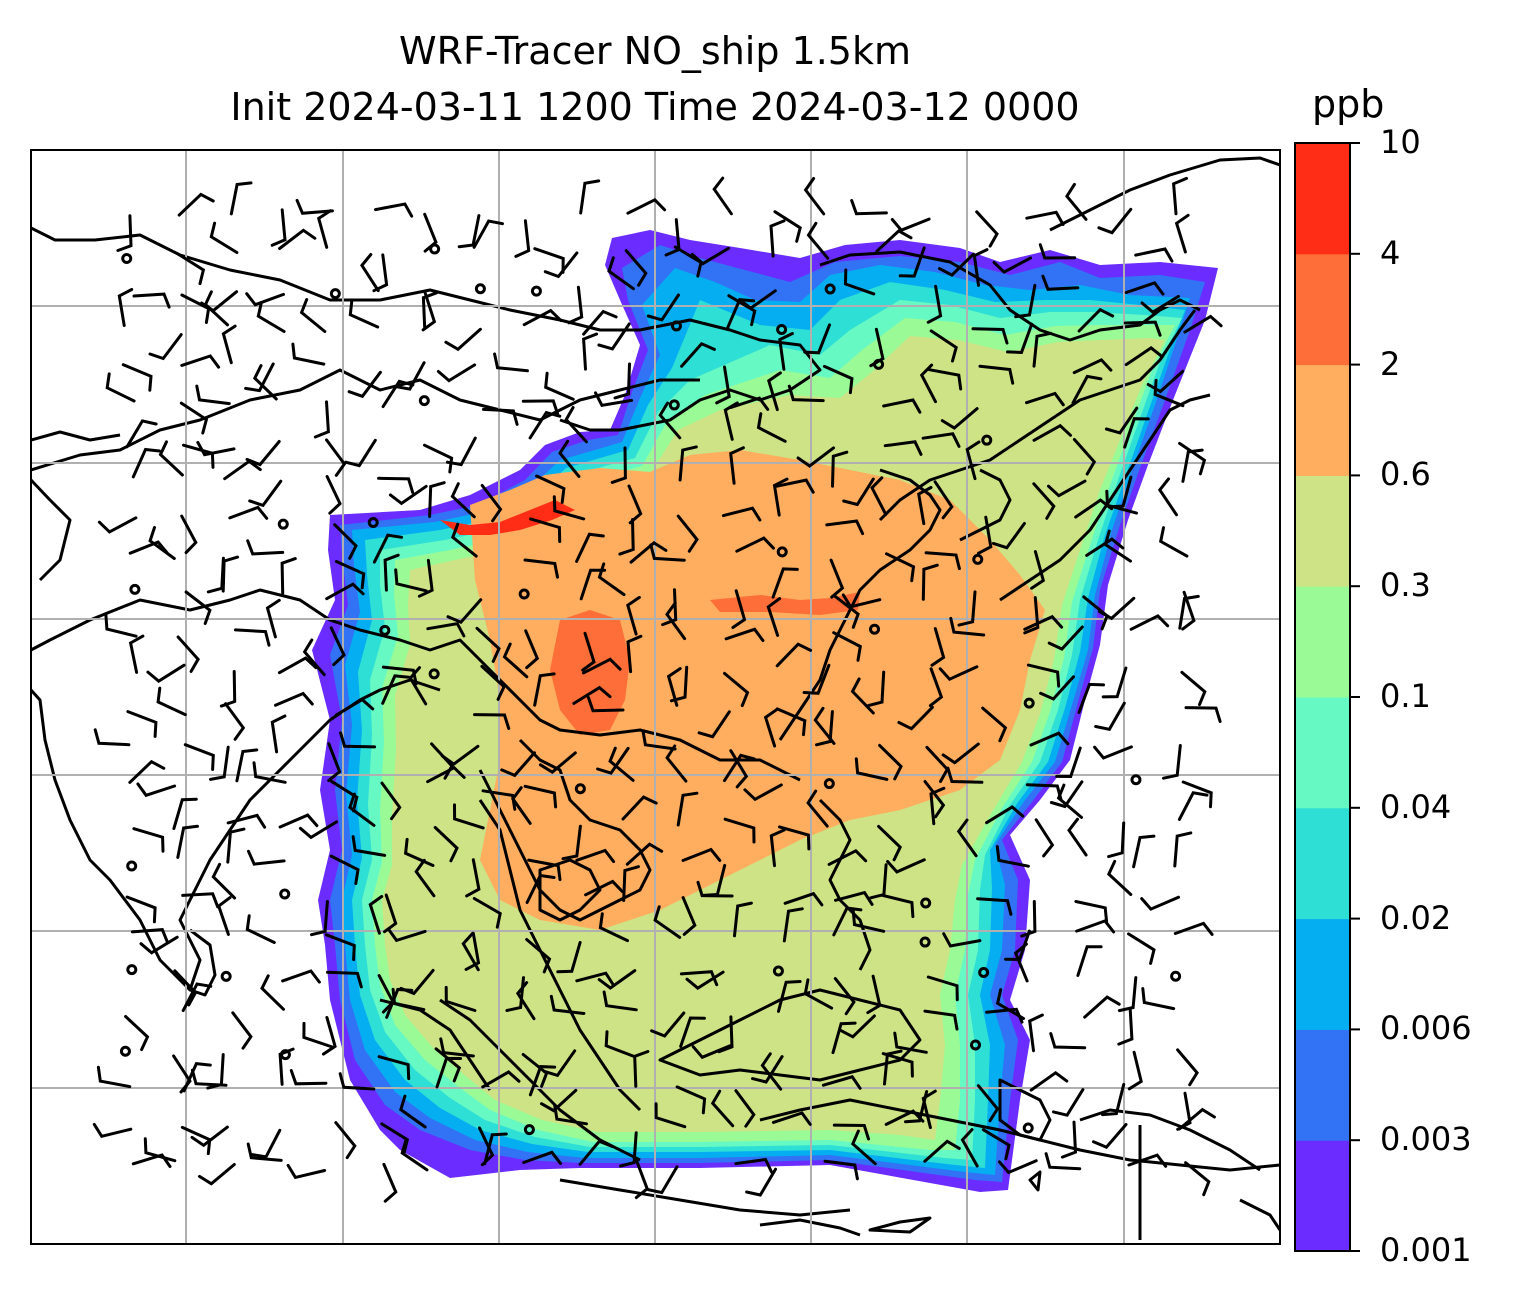 Image resolution: width=1528 pixels, height=1306 pixels. I want to click on colorbar-tick-label: 0.3, so click(1405, 585).